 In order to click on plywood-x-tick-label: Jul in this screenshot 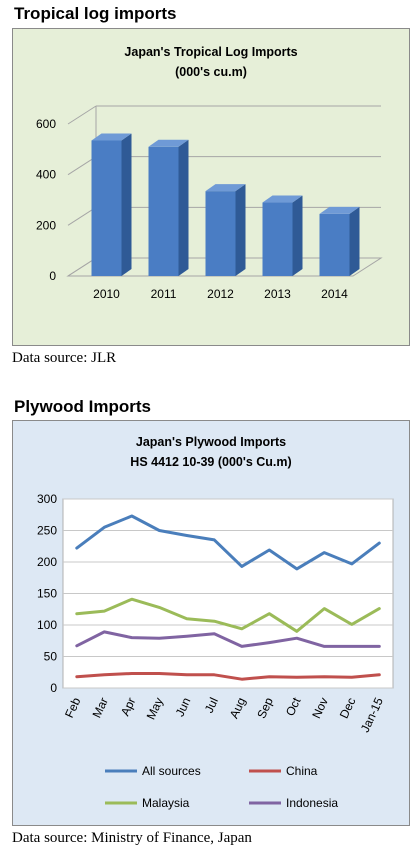, I will do `click(211, 705)`.